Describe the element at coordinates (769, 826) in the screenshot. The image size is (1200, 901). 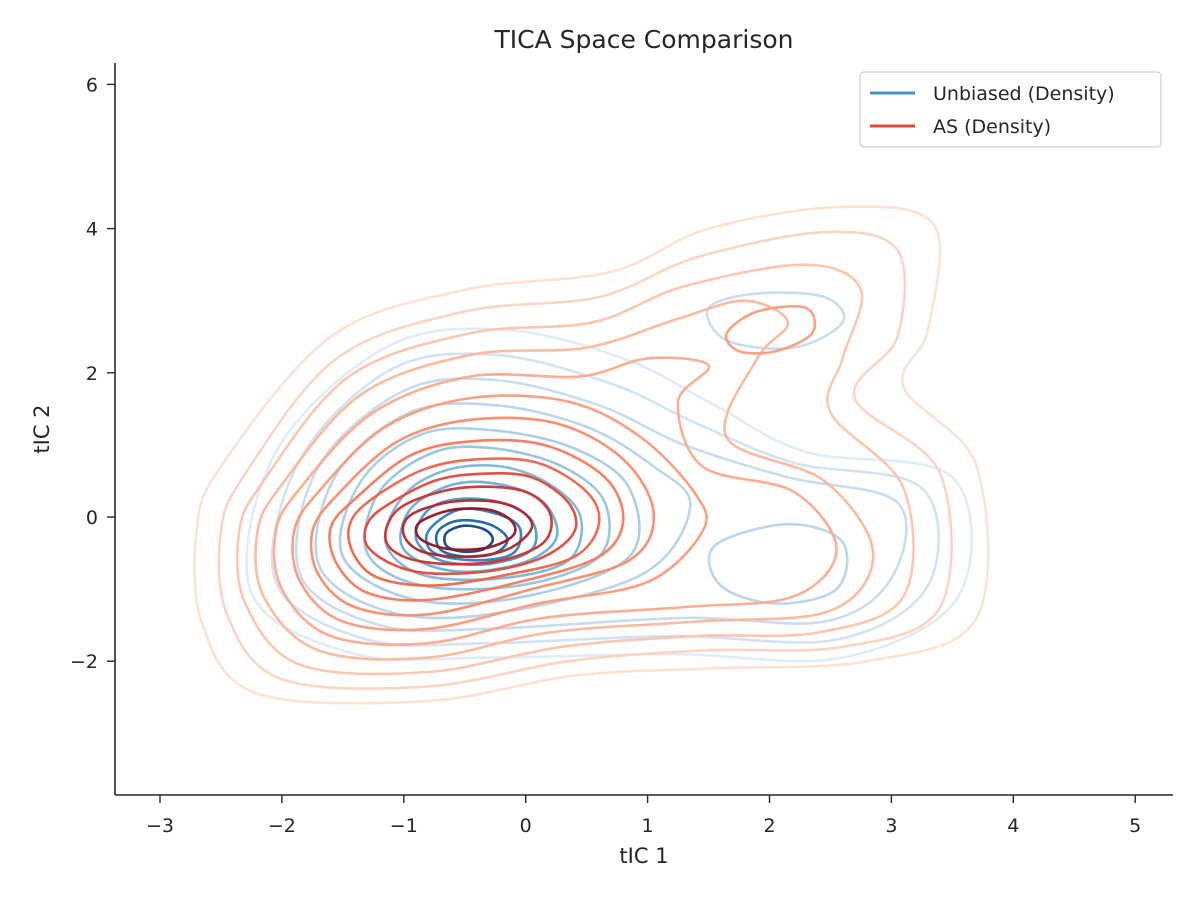
I see `x-tick-label: 2` at that location.